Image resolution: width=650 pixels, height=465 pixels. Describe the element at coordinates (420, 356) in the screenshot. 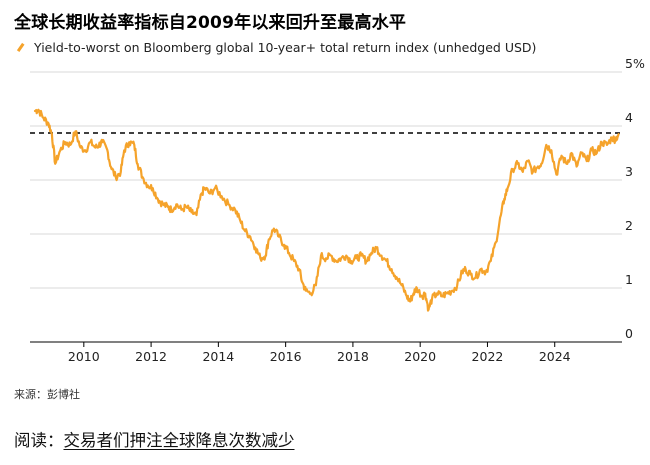

I see `x-tick-label: 2020` at that location.